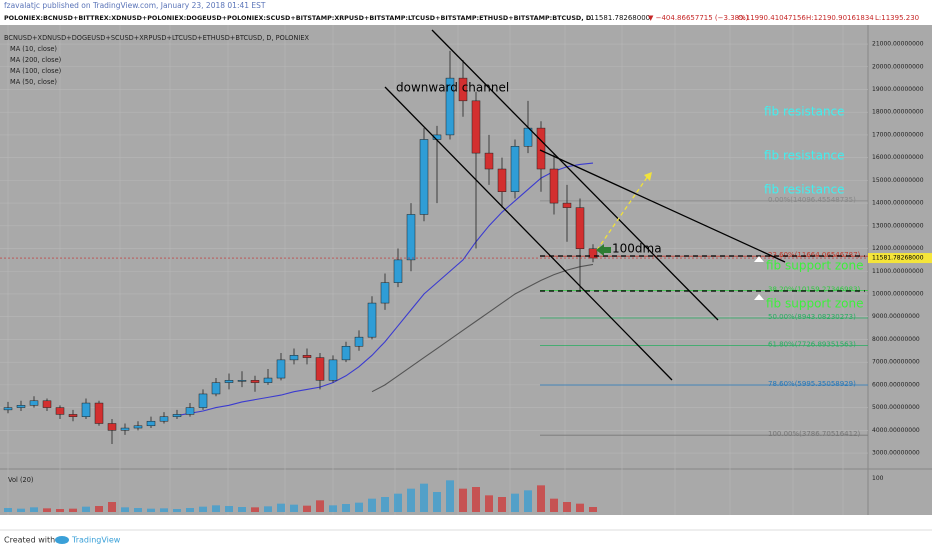  Describe the element at coordinates (815, 266) in the screenshot. I see `annotation: fib support zone` at that location.